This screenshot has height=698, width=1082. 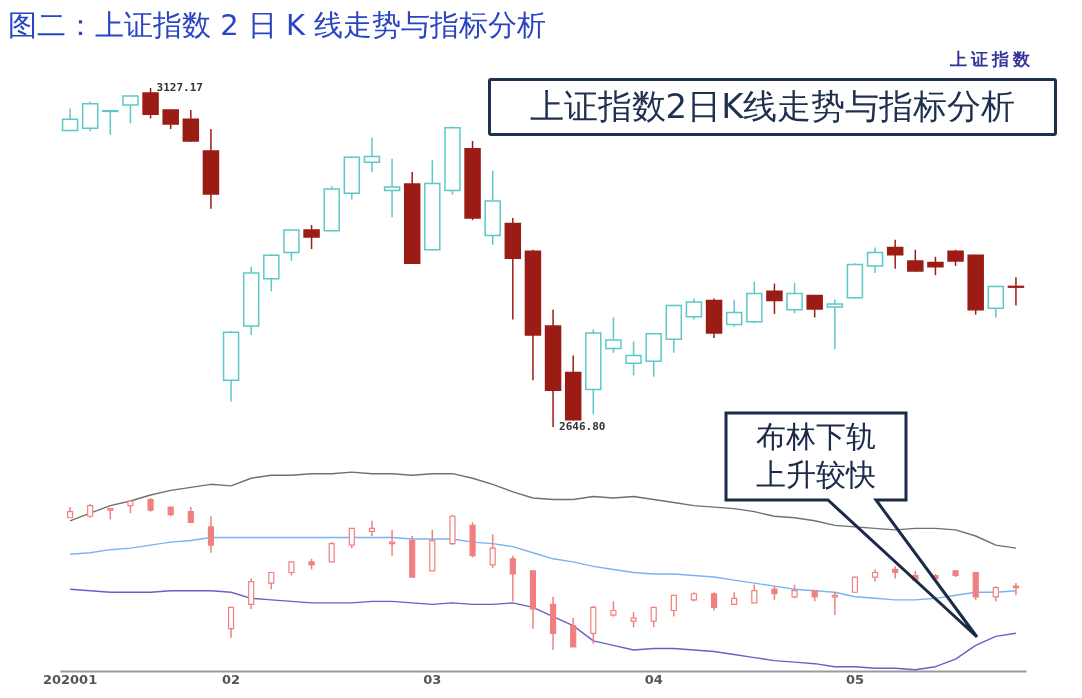 I want to click on annotation: 布林下轨上升较快, so click(x=816, y=456).